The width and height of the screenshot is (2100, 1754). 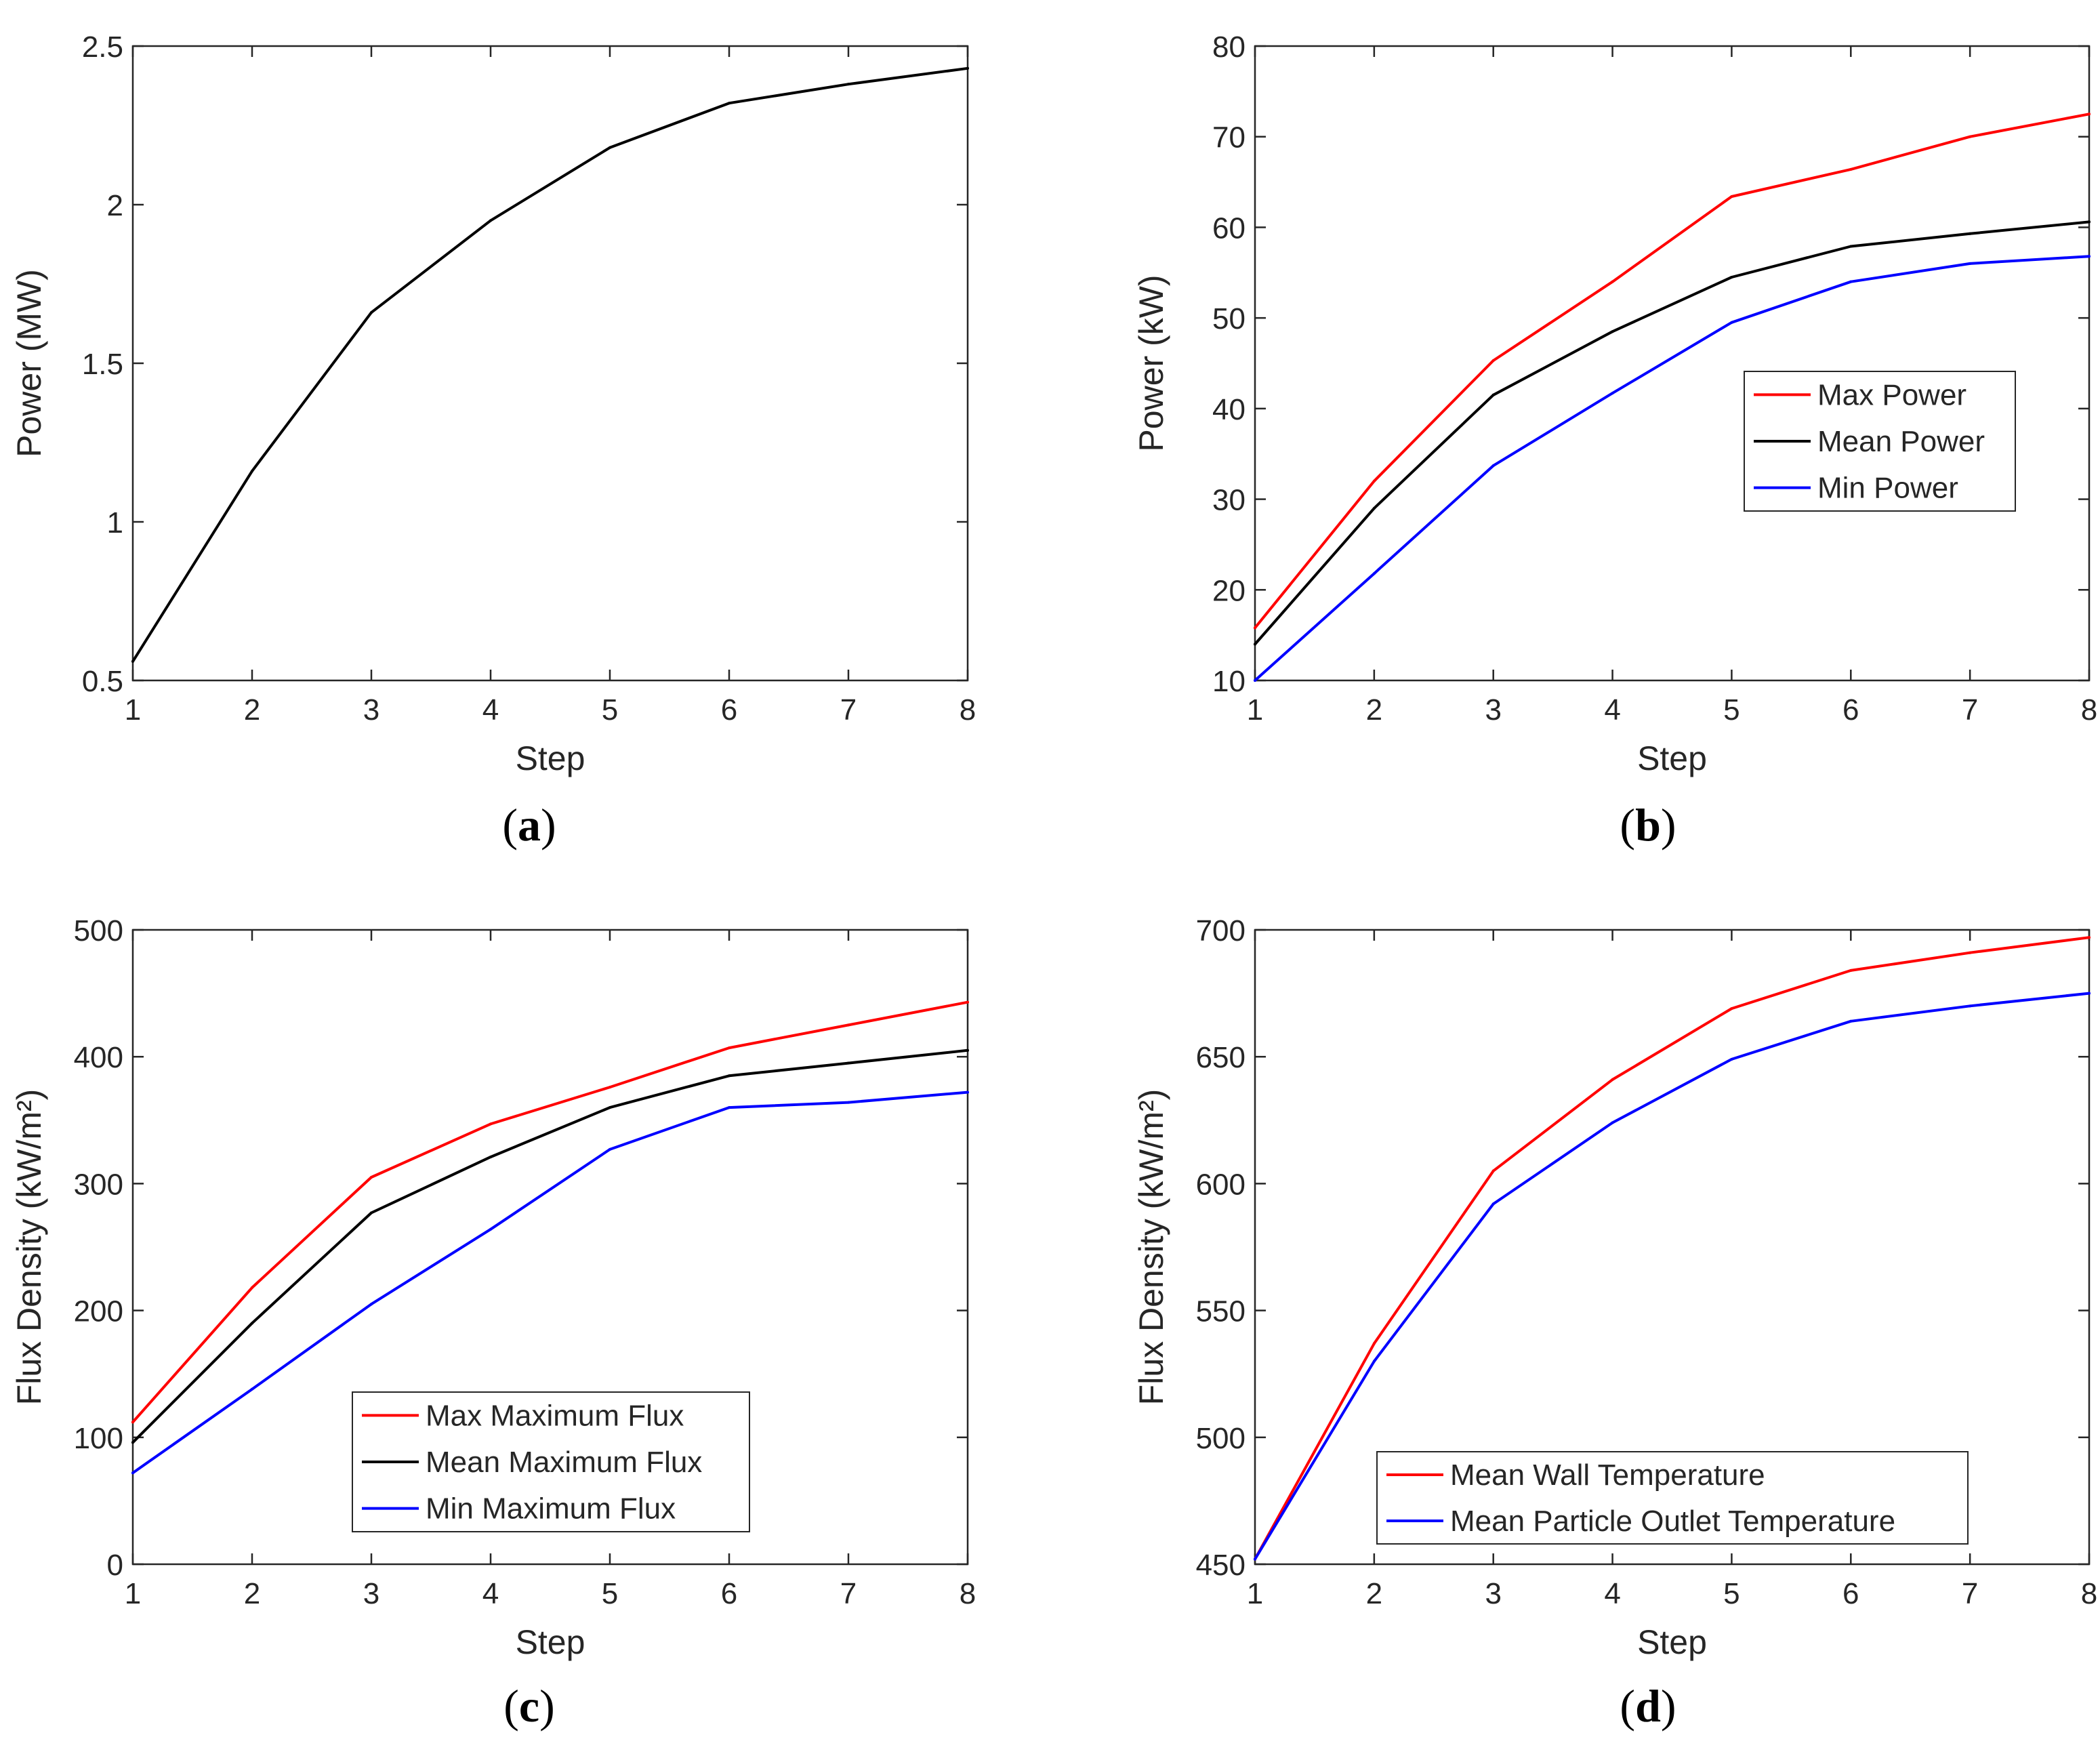 What do you see at coordinates (29, 363) in the screenshot?
I see `y-axis-label: Power (MW)` at bounding box center [29, 363].